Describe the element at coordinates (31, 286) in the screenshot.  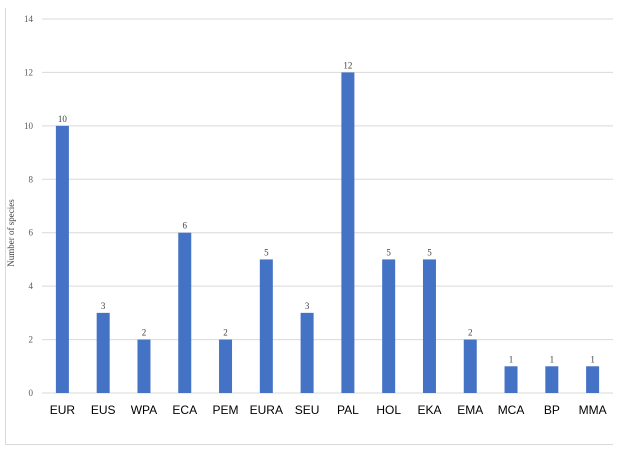
I see `y-tick-label: 4` at that location.